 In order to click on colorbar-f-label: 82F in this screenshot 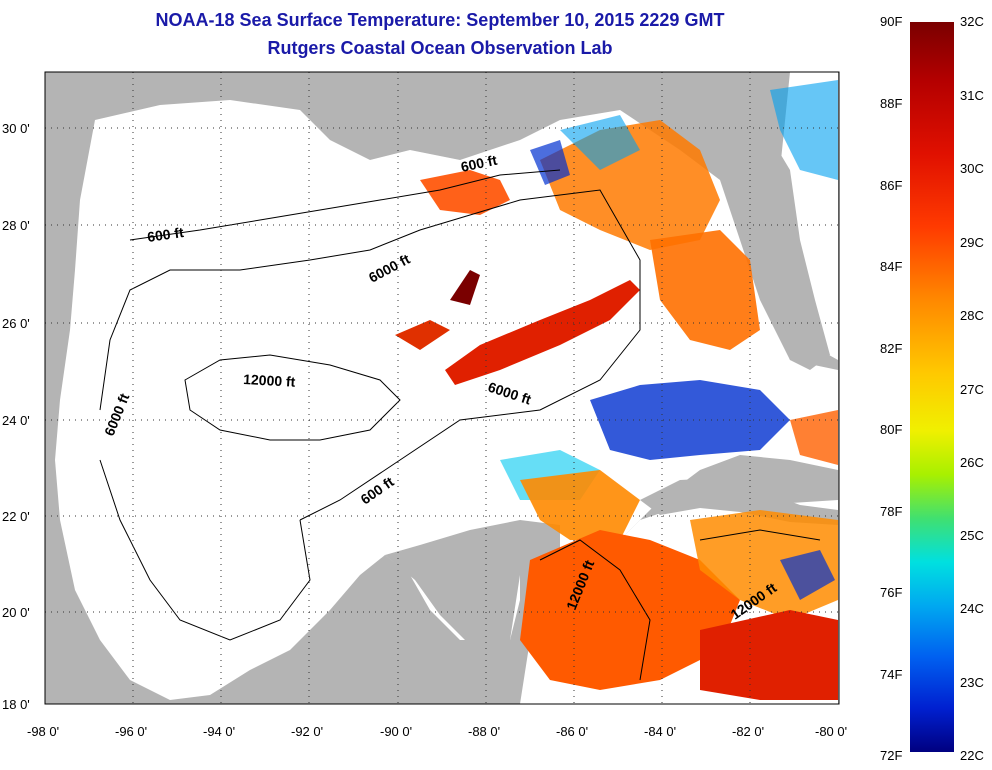, I will do `click(891, 348)`.